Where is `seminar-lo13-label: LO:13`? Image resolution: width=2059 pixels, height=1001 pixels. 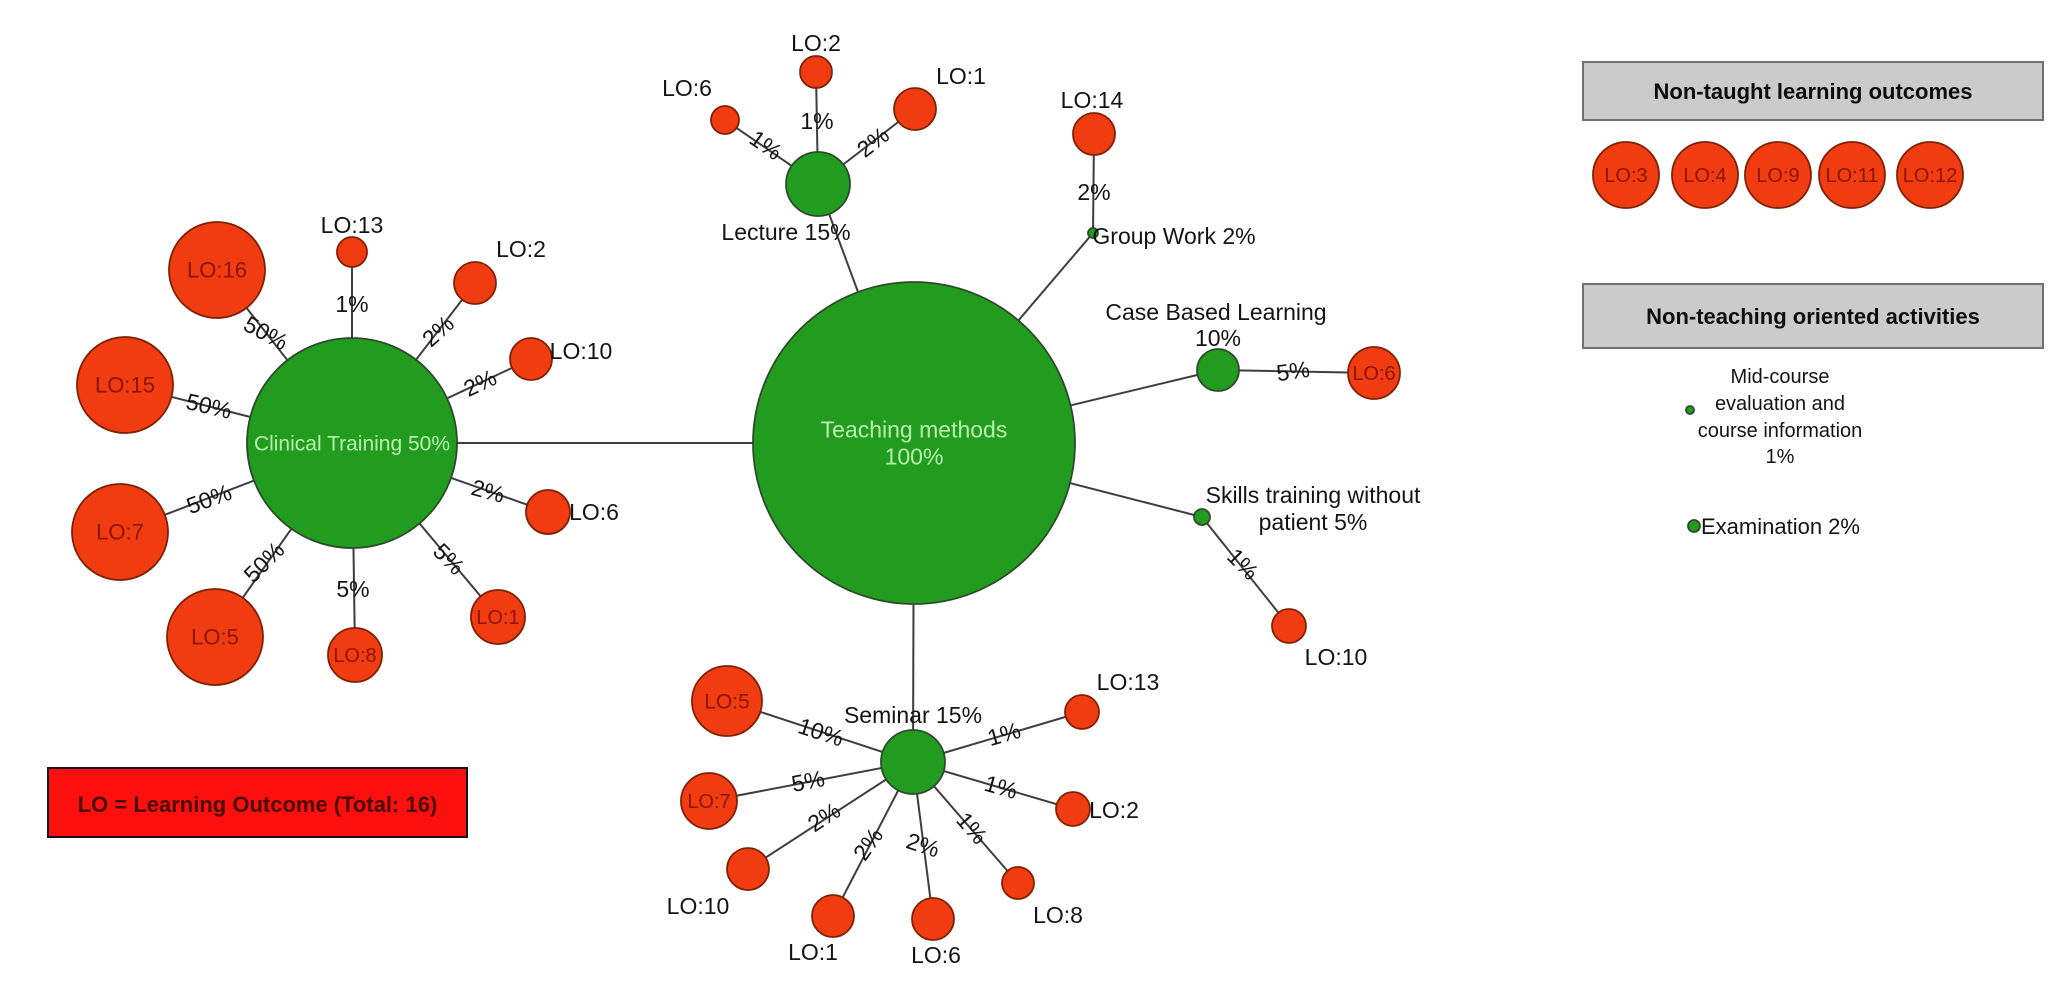
seminar-lo13-label: LO:13 is located at coordinates (1128, 682).